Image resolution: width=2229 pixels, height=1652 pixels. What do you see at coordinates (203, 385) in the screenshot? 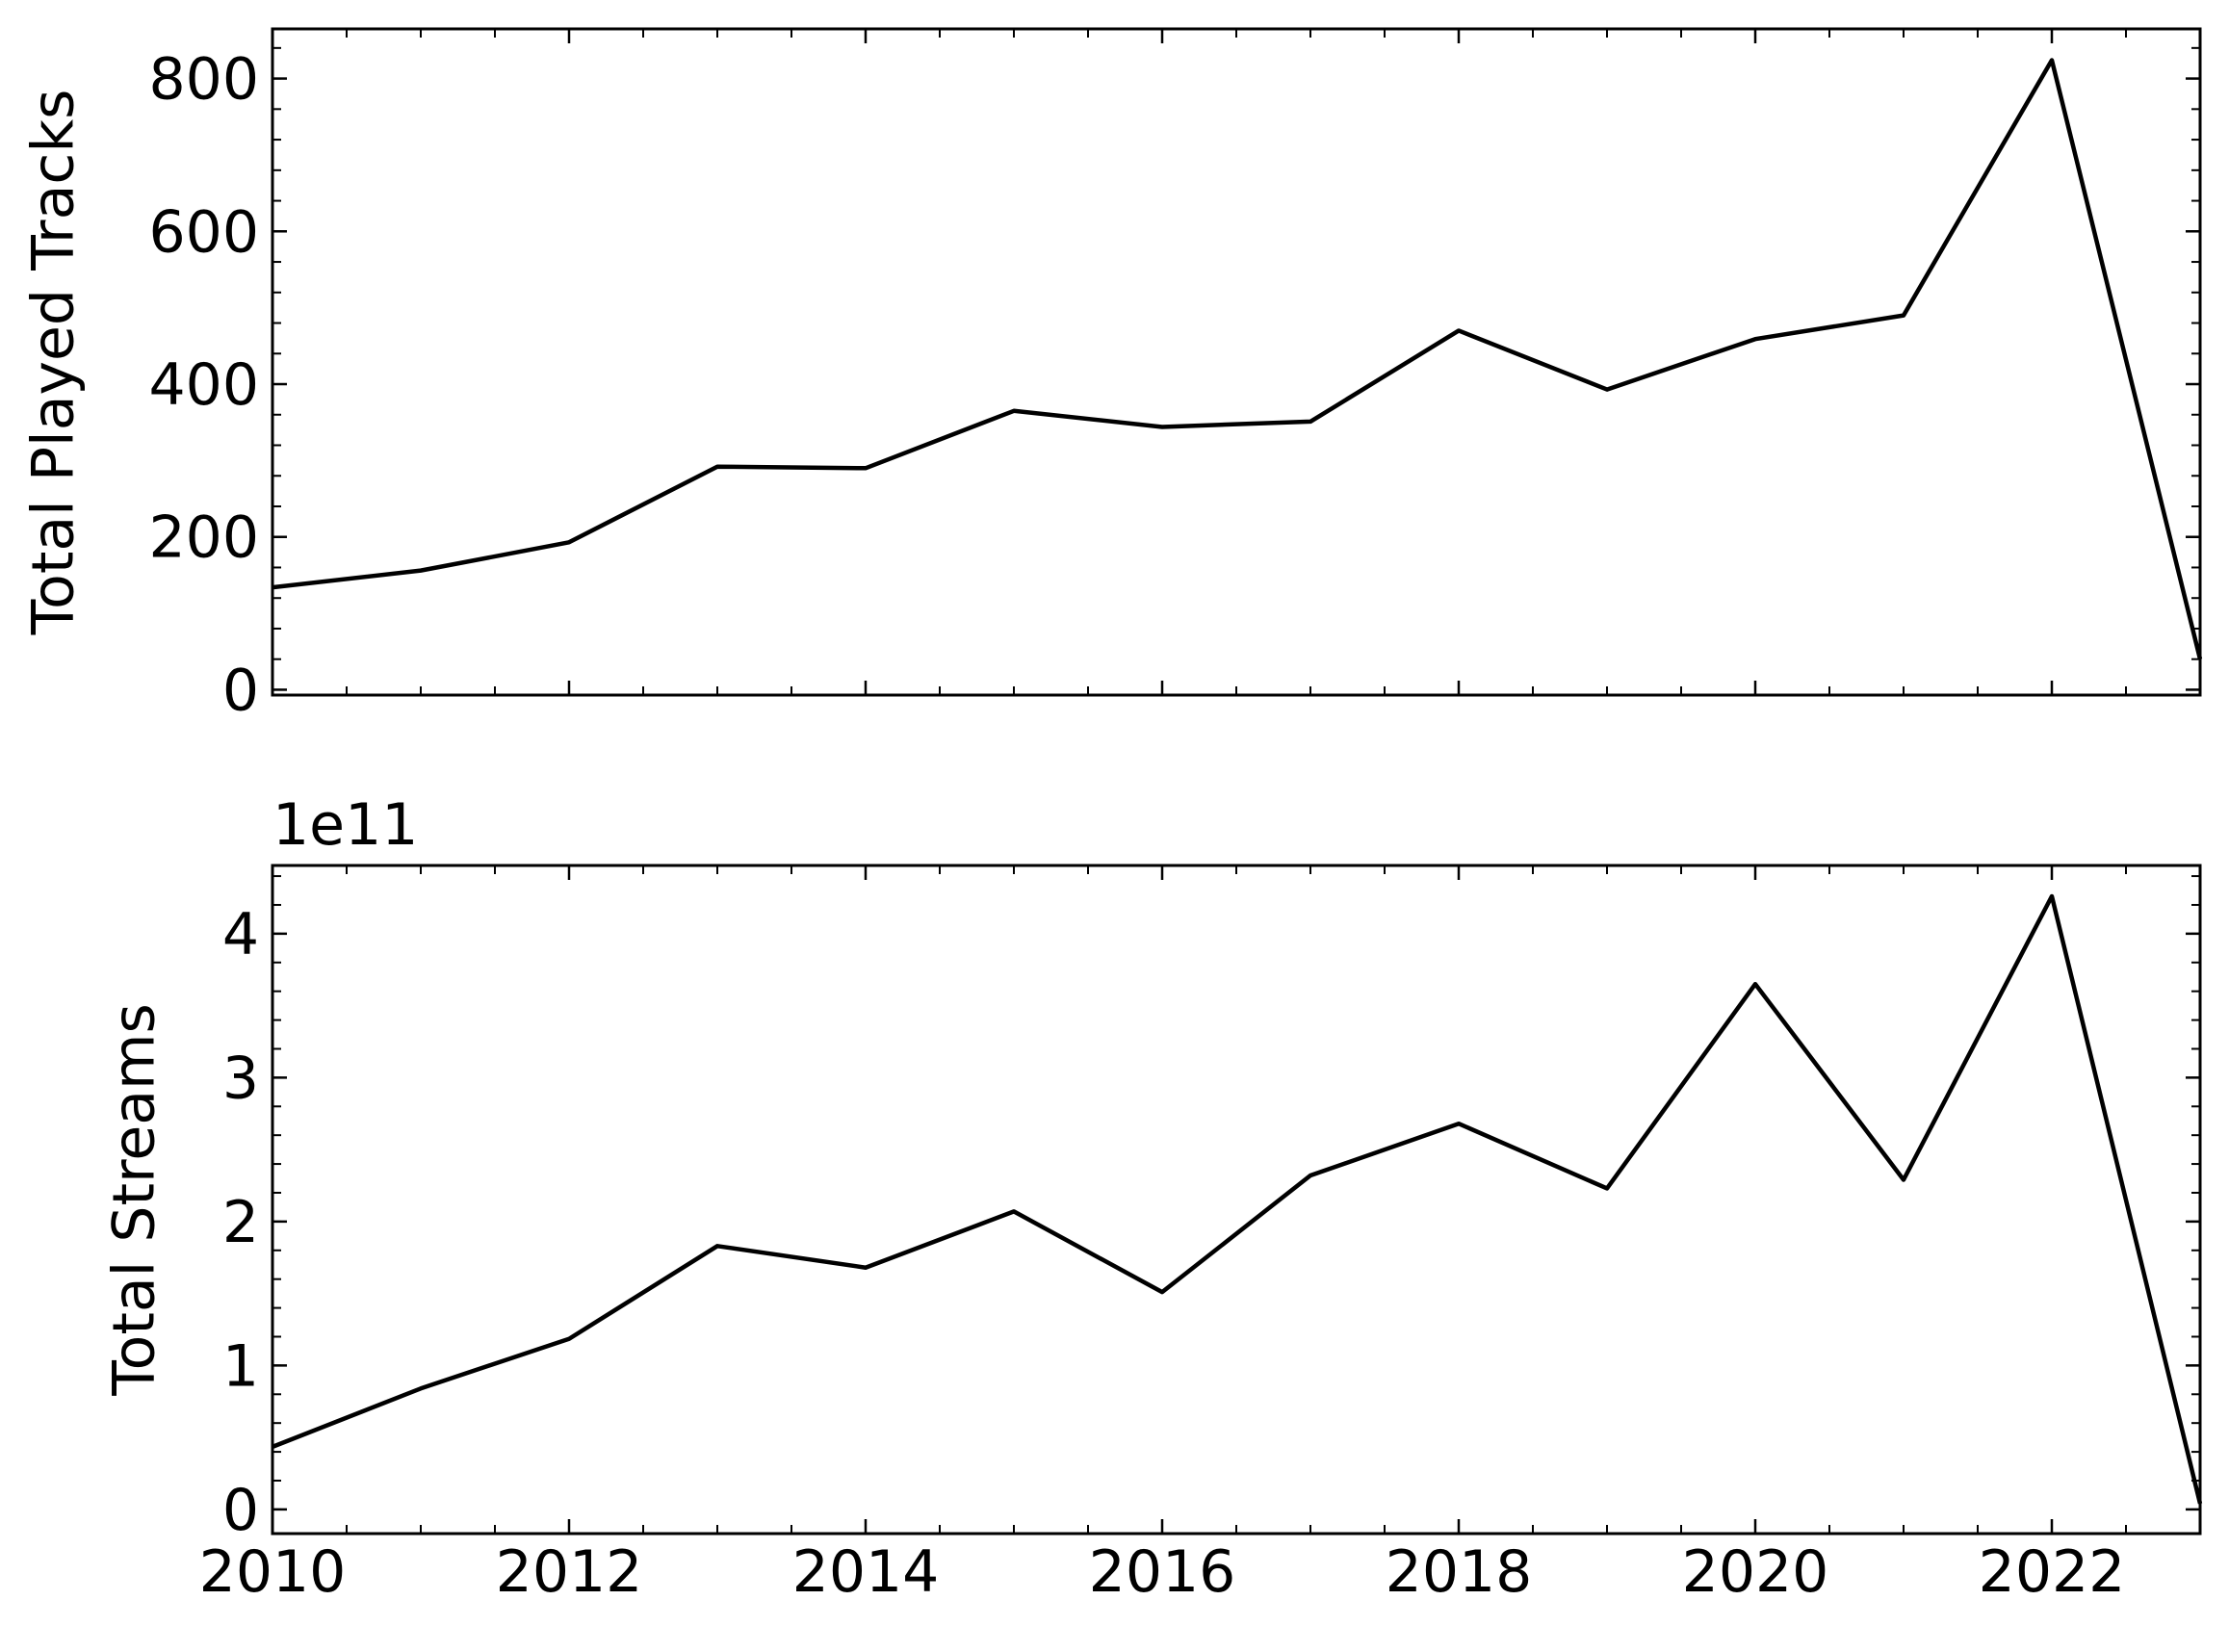
I see `y-tick-label: 400` at bounding box center [203, 385].